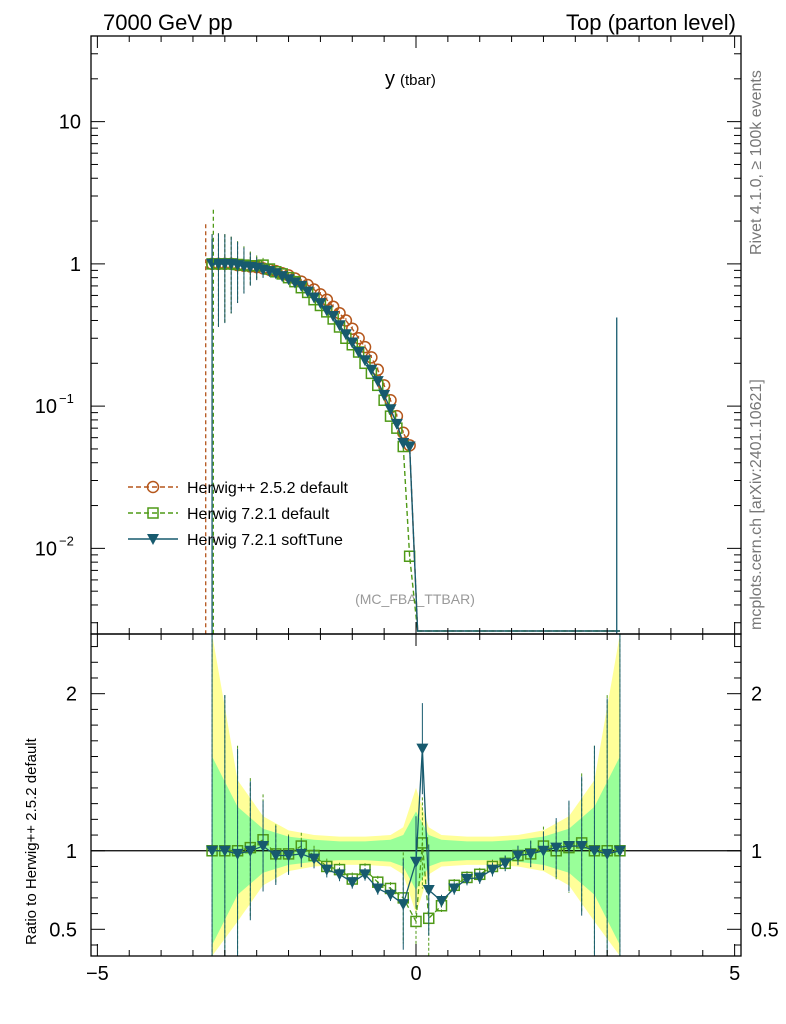 Image resolution: width=786 pixels, height=1024 pixels. Describe the element at coordinates (71, 695) in the screenshot. I see `ratio-y-tick-label: 2` at that location.